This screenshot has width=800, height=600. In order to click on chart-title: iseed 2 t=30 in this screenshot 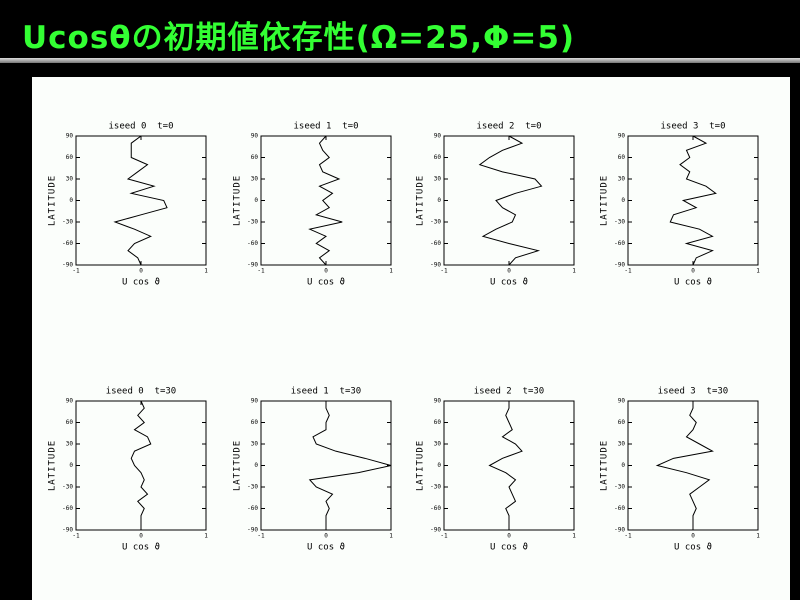, I will do `click(509, 392)`.